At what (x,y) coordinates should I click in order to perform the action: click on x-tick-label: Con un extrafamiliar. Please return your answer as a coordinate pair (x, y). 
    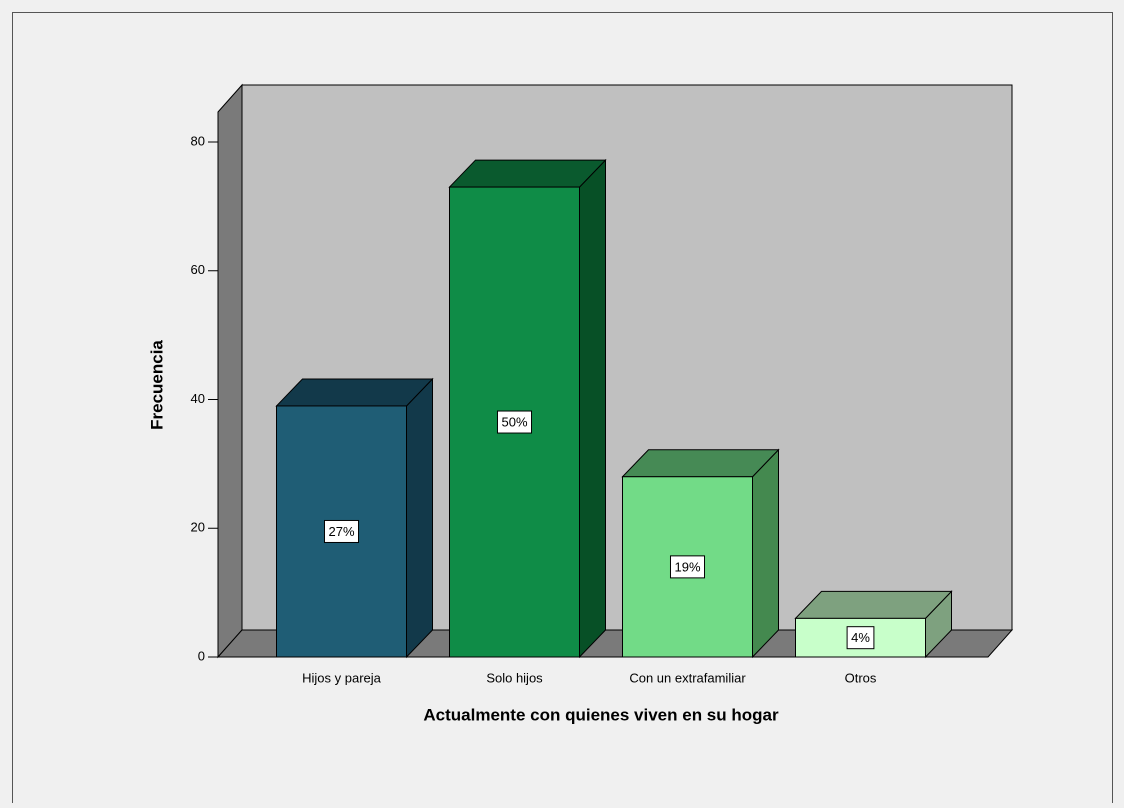
    Looking at the image, I should click on (687, 677).